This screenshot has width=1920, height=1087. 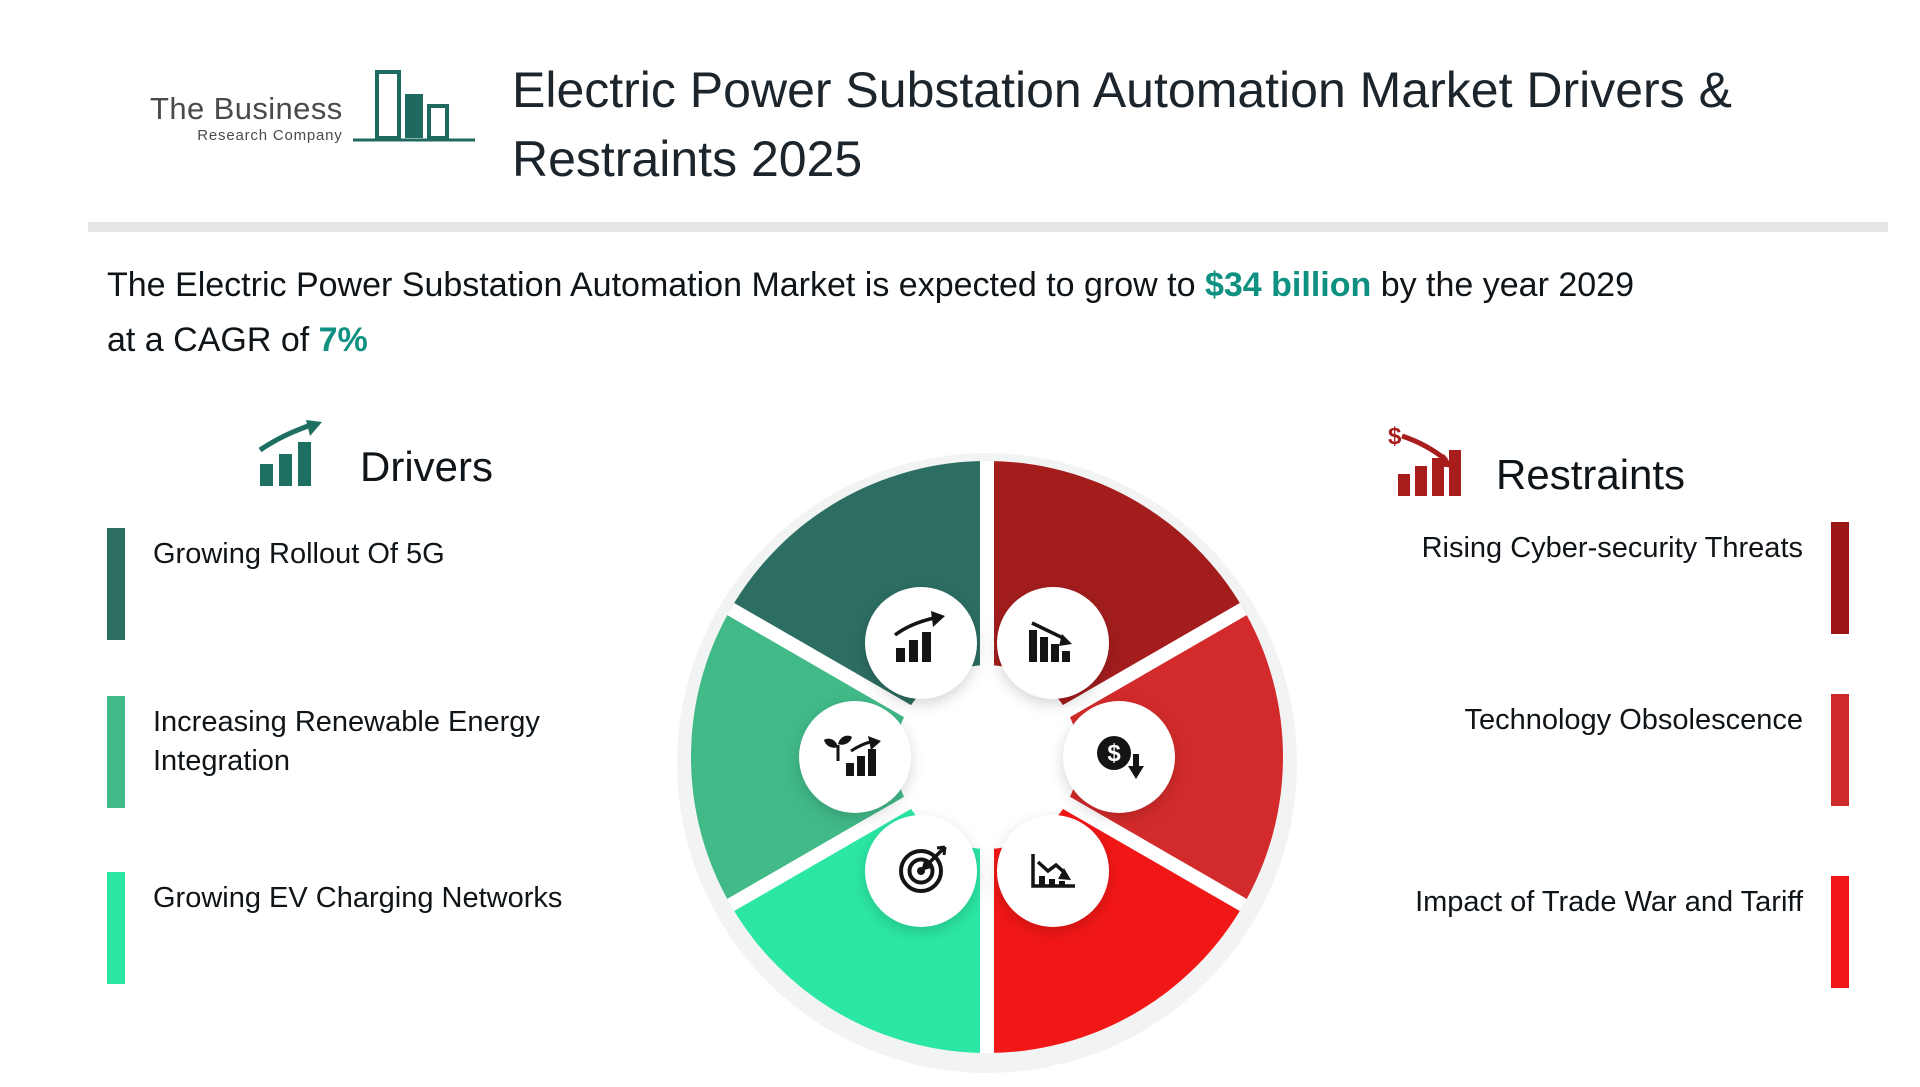 What do you see at coordinates (1539, 750) in the screenshot?
I see `restraint-item-obsolescence: Technology Obsolescence` at bounding box center [1539, 750].